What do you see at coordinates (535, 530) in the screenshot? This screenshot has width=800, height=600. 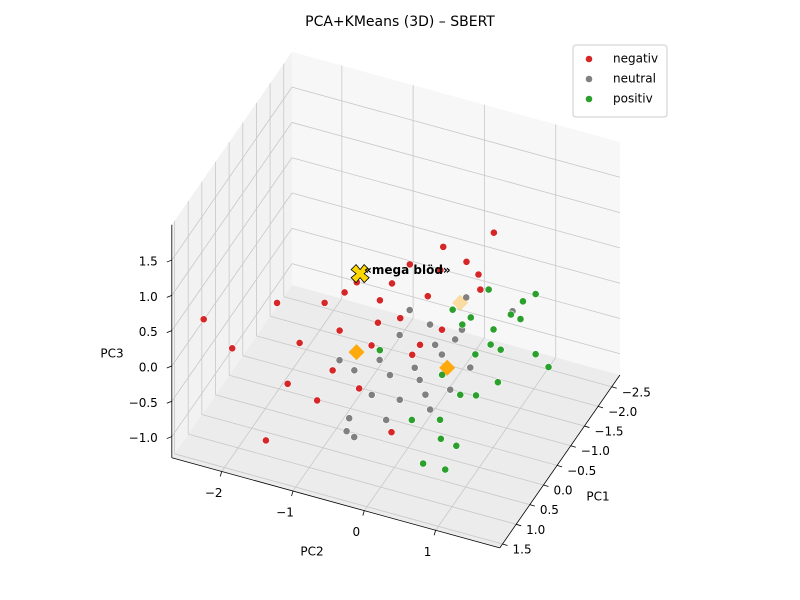 I see `x-tick-label: 1.0` at bounding box center [535, 530].